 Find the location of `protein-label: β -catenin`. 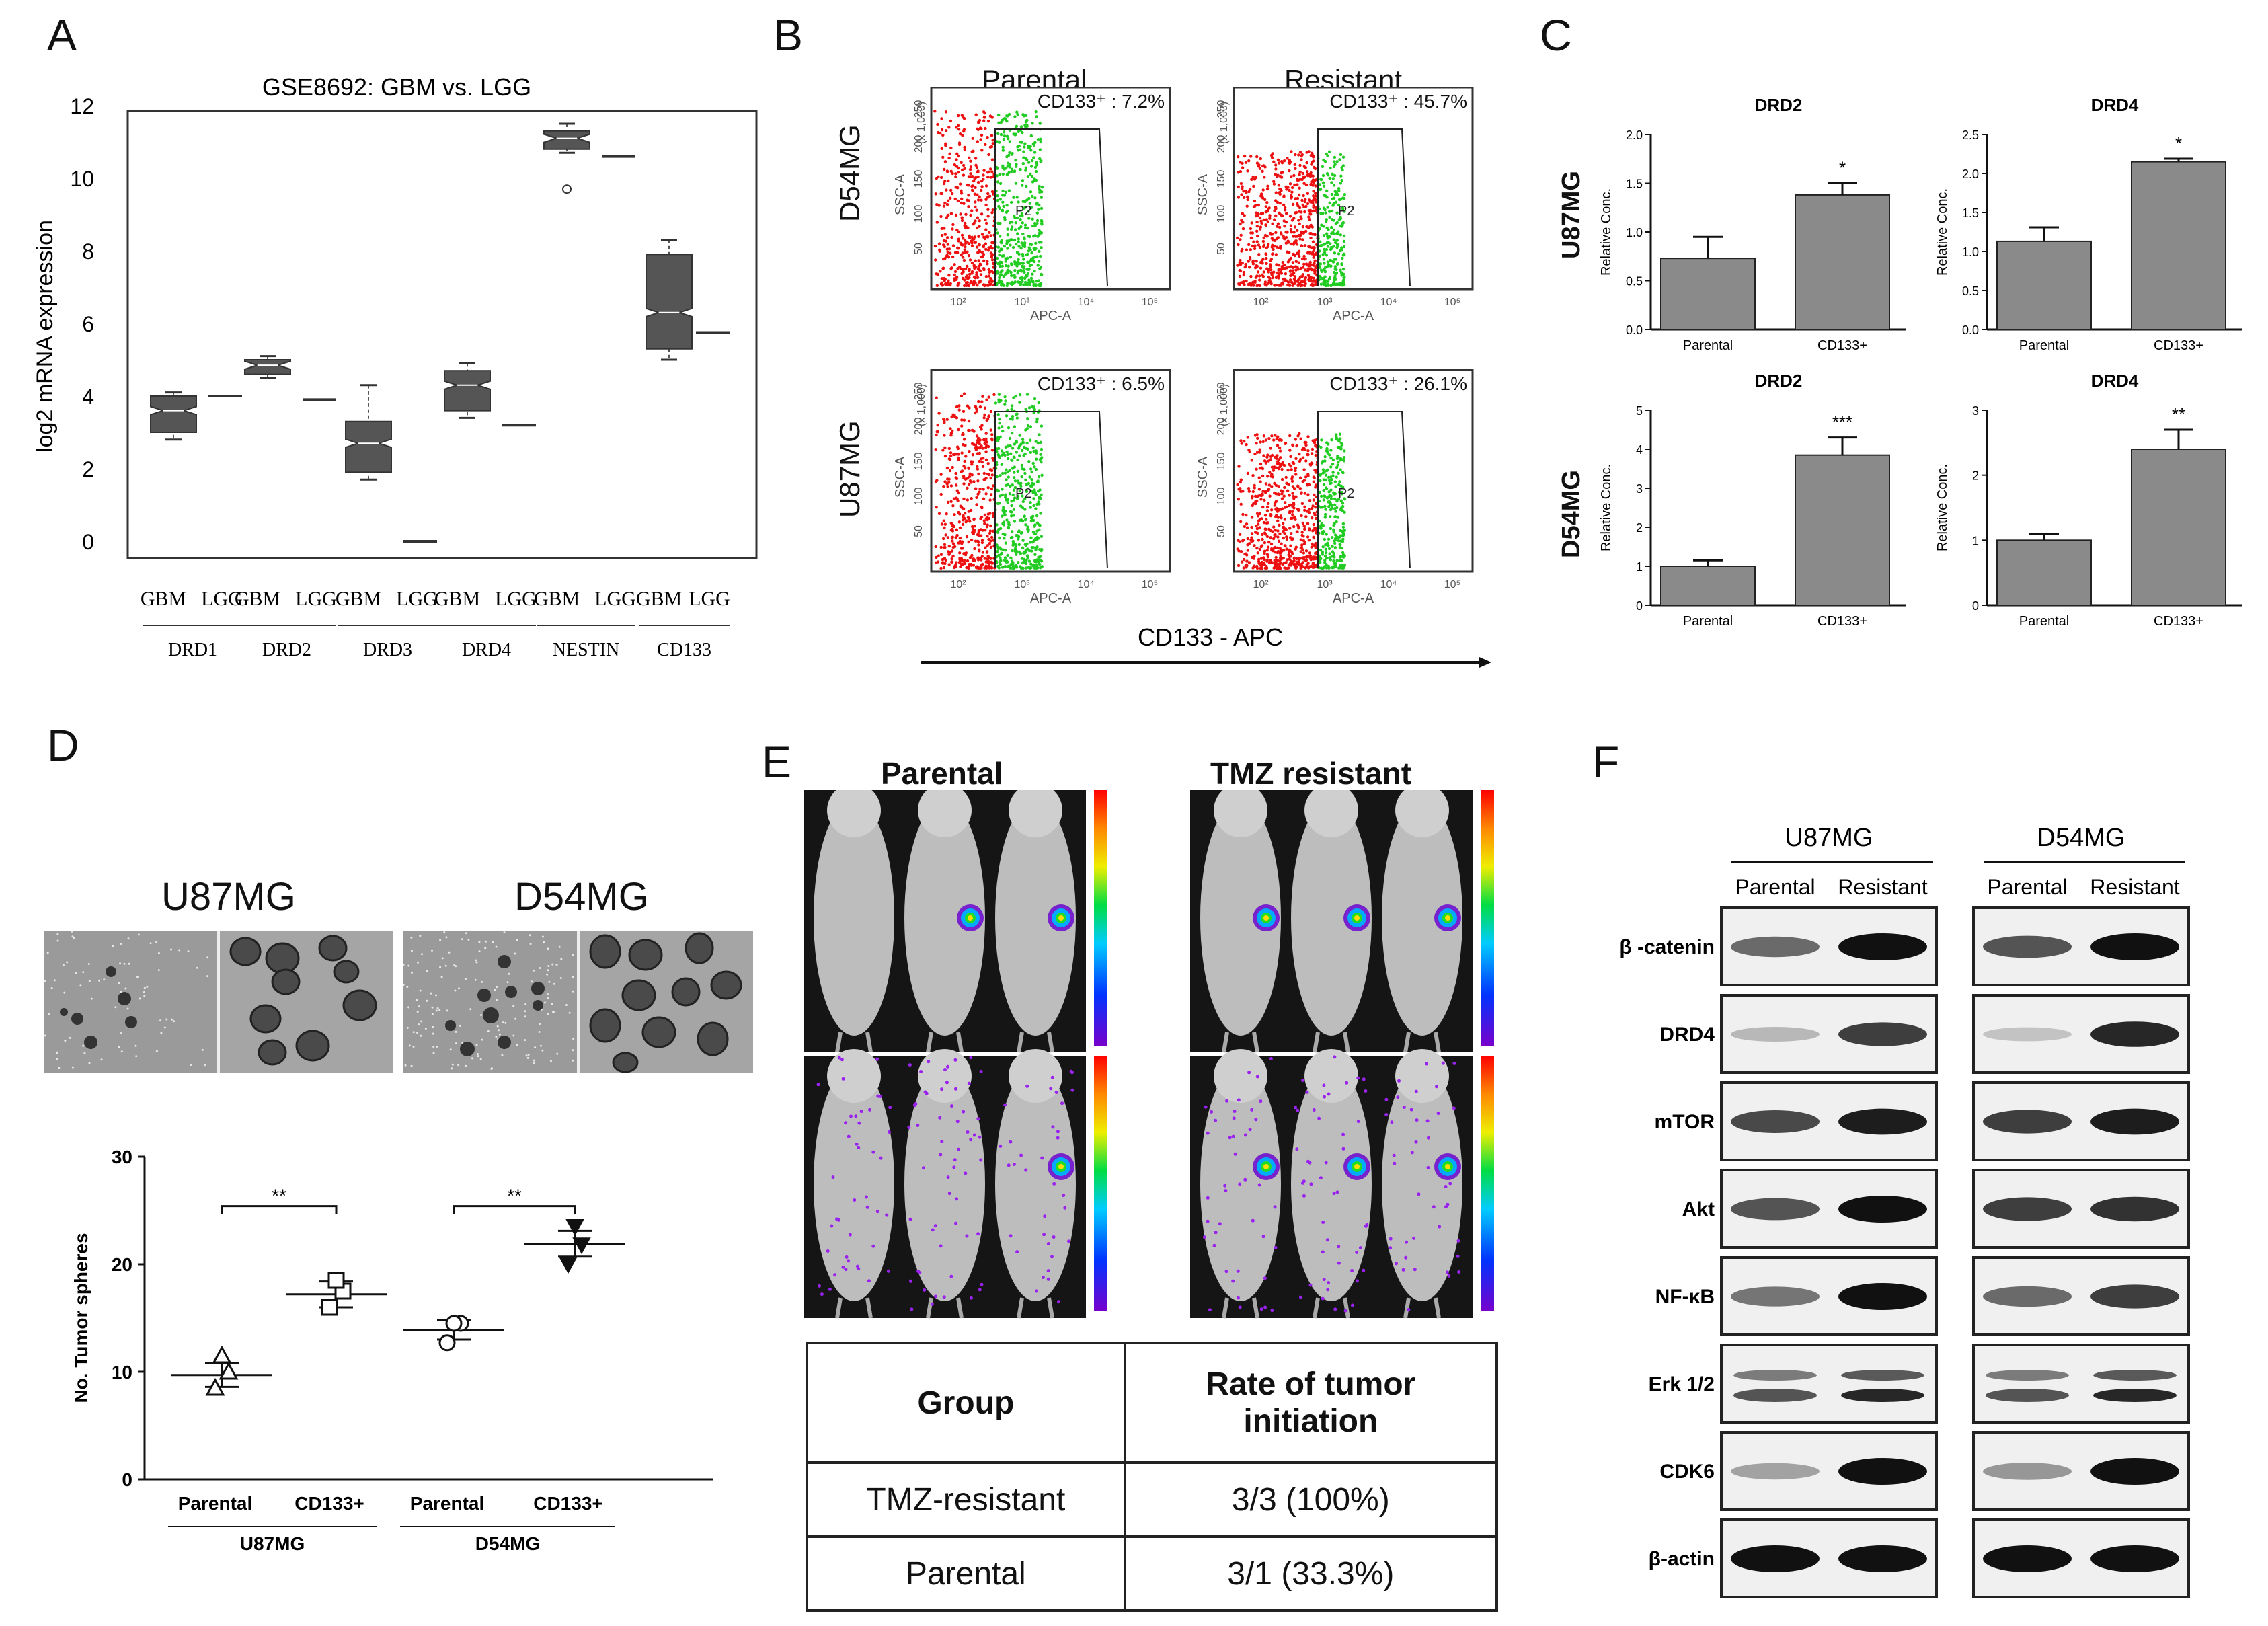

protein-label: β -catenin is located at coordinates (1667, 947).